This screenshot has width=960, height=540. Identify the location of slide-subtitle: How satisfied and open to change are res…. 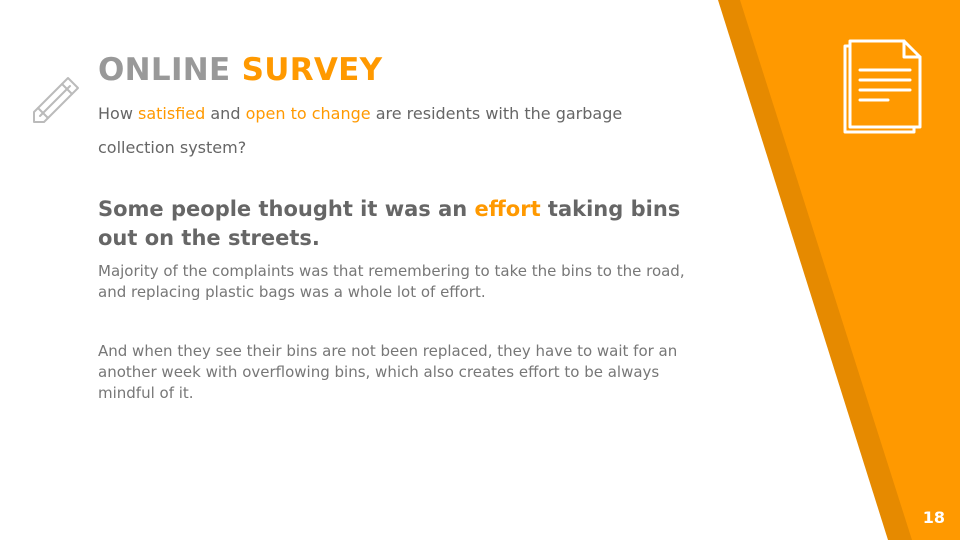
(398, 131).